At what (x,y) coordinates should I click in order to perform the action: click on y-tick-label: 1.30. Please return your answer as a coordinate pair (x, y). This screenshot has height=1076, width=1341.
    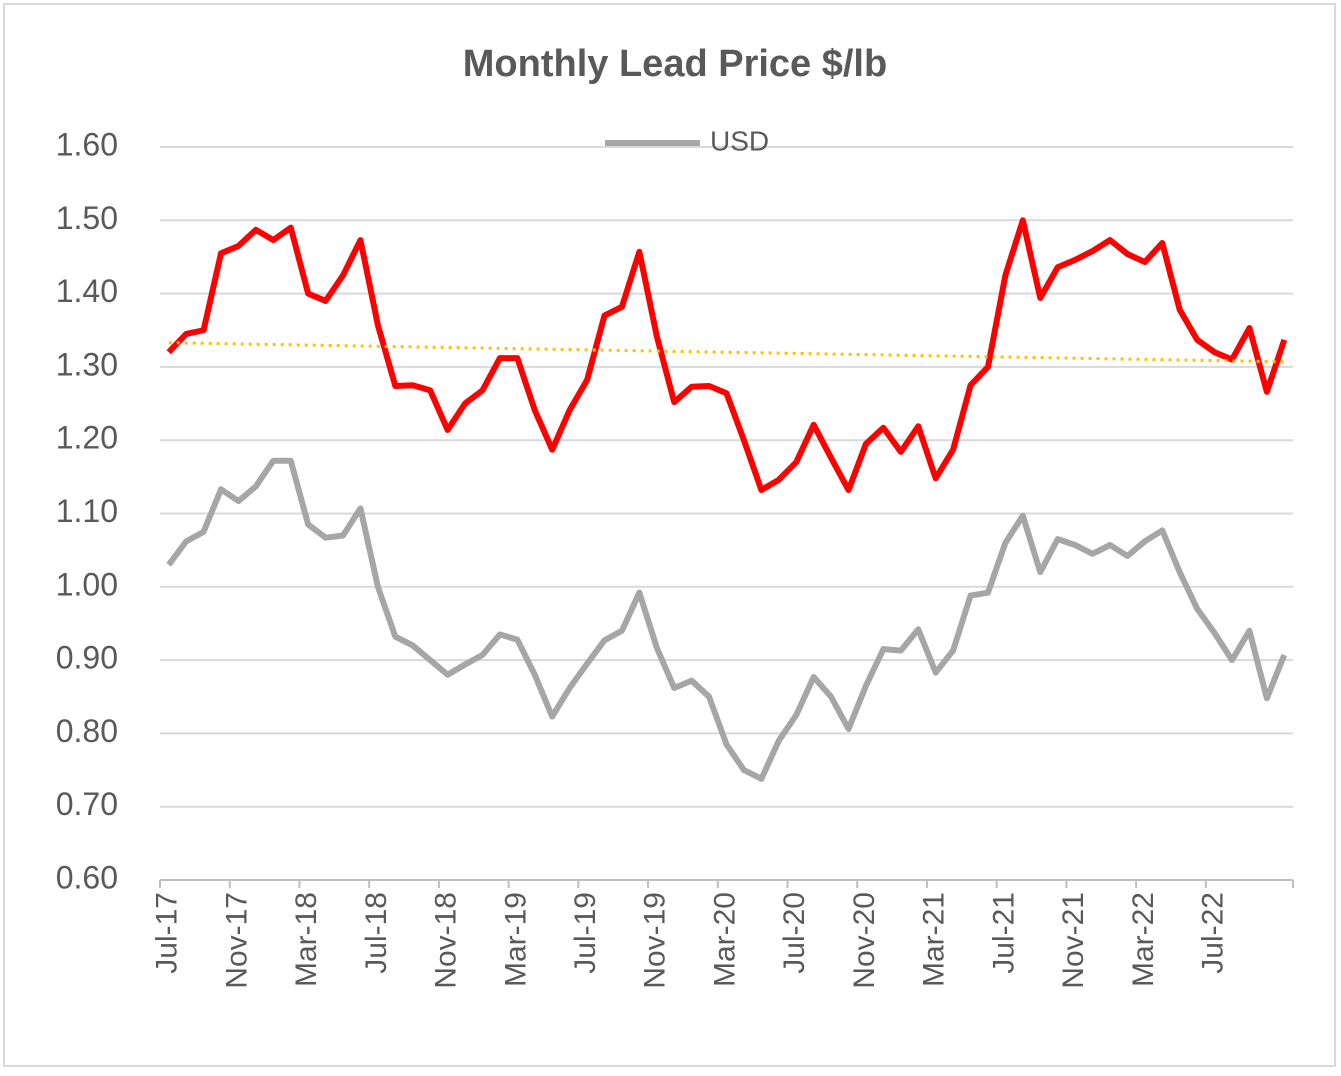
    Looking at the image, I should click on (87, 364).